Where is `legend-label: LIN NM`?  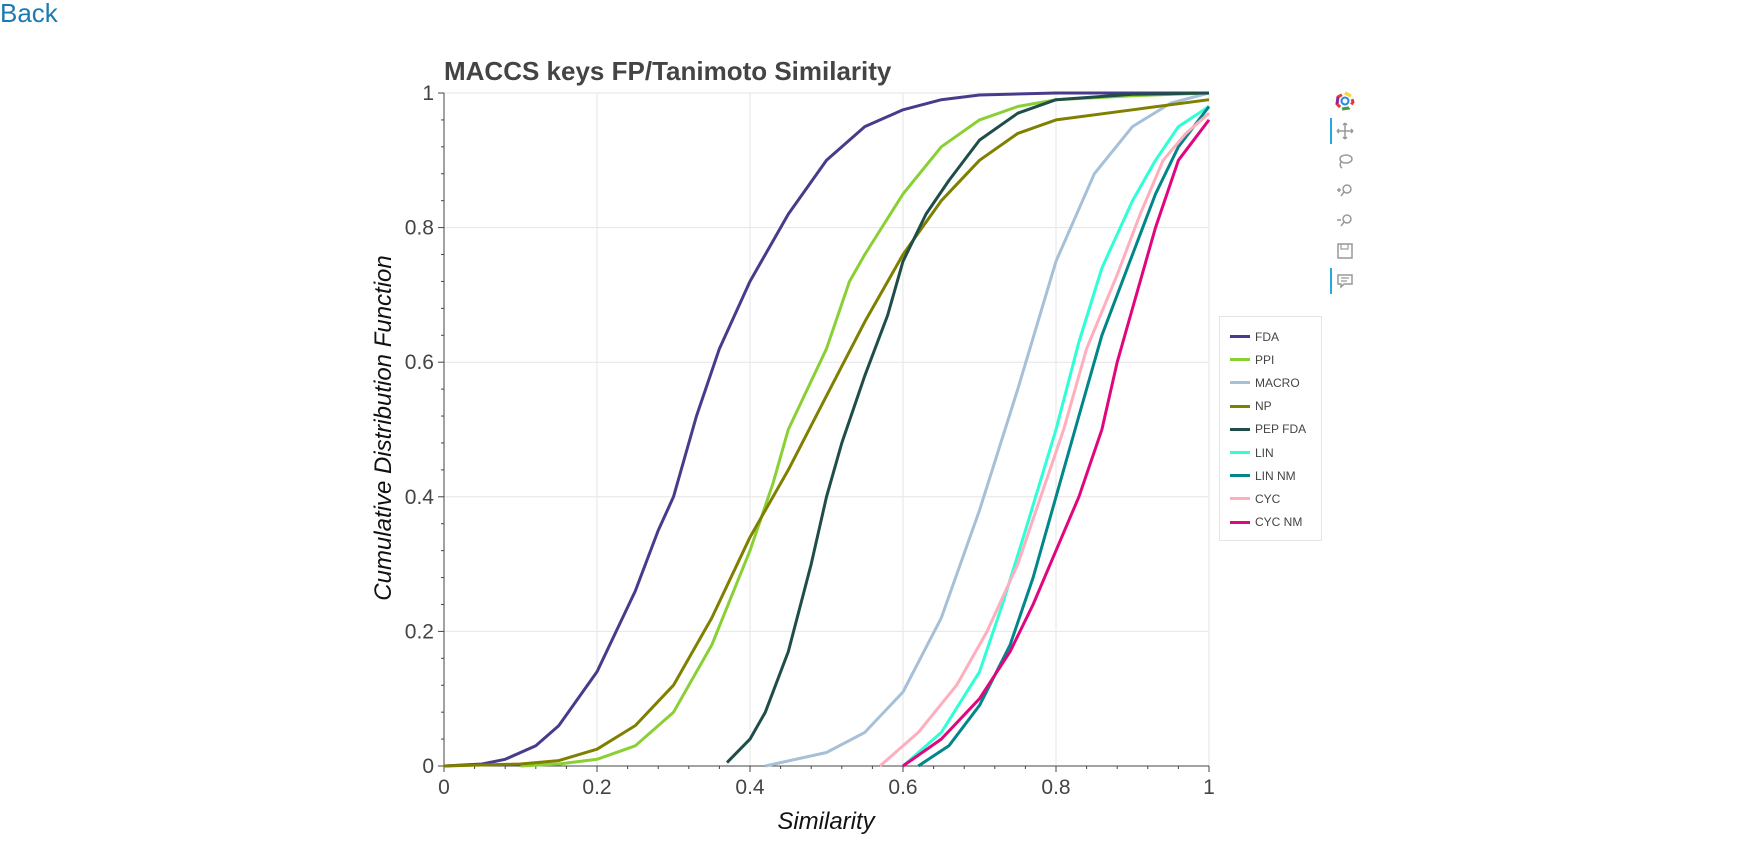 legend-label: LIN NM is located at coordinates (1275, 475).